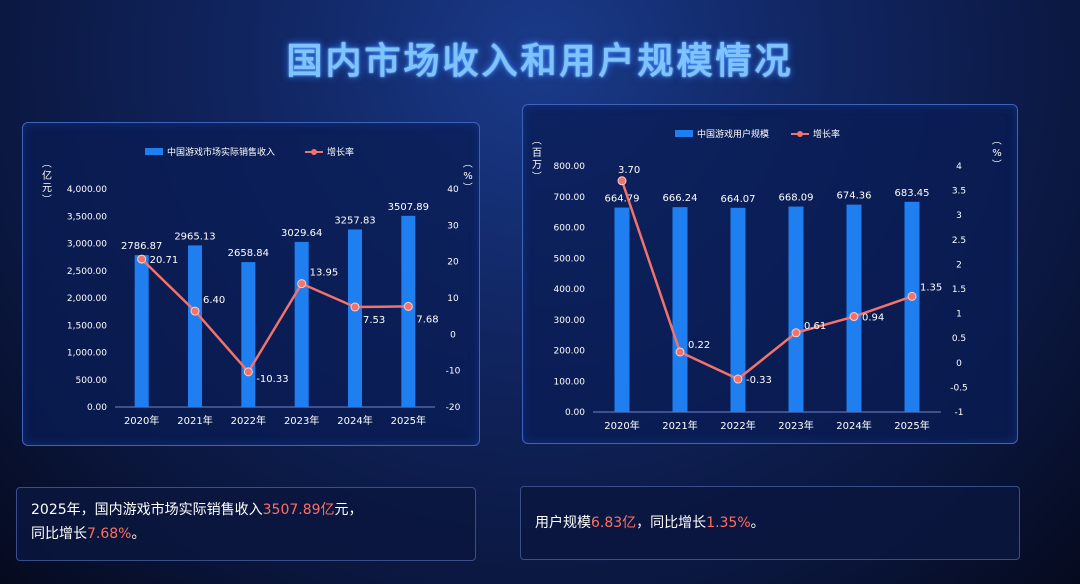  Describe the element at coordinates (87, 217) in the screenshot. I see `y-axis-left-tick: 3,500.00` at that location.